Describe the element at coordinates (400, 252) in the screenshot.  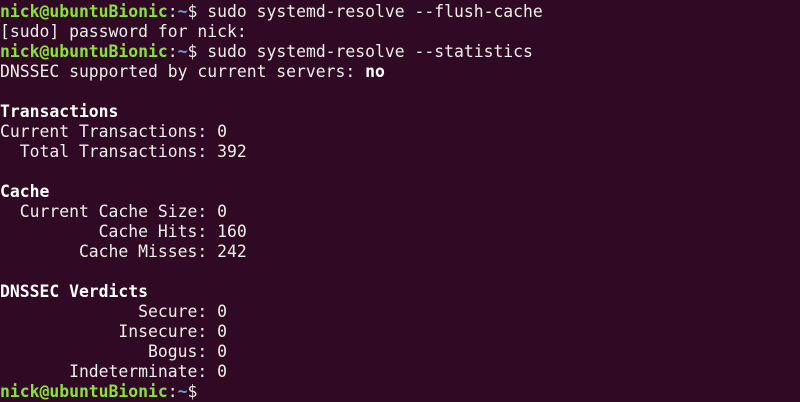
I see `output-line: Cache Misses: 242` at that location.